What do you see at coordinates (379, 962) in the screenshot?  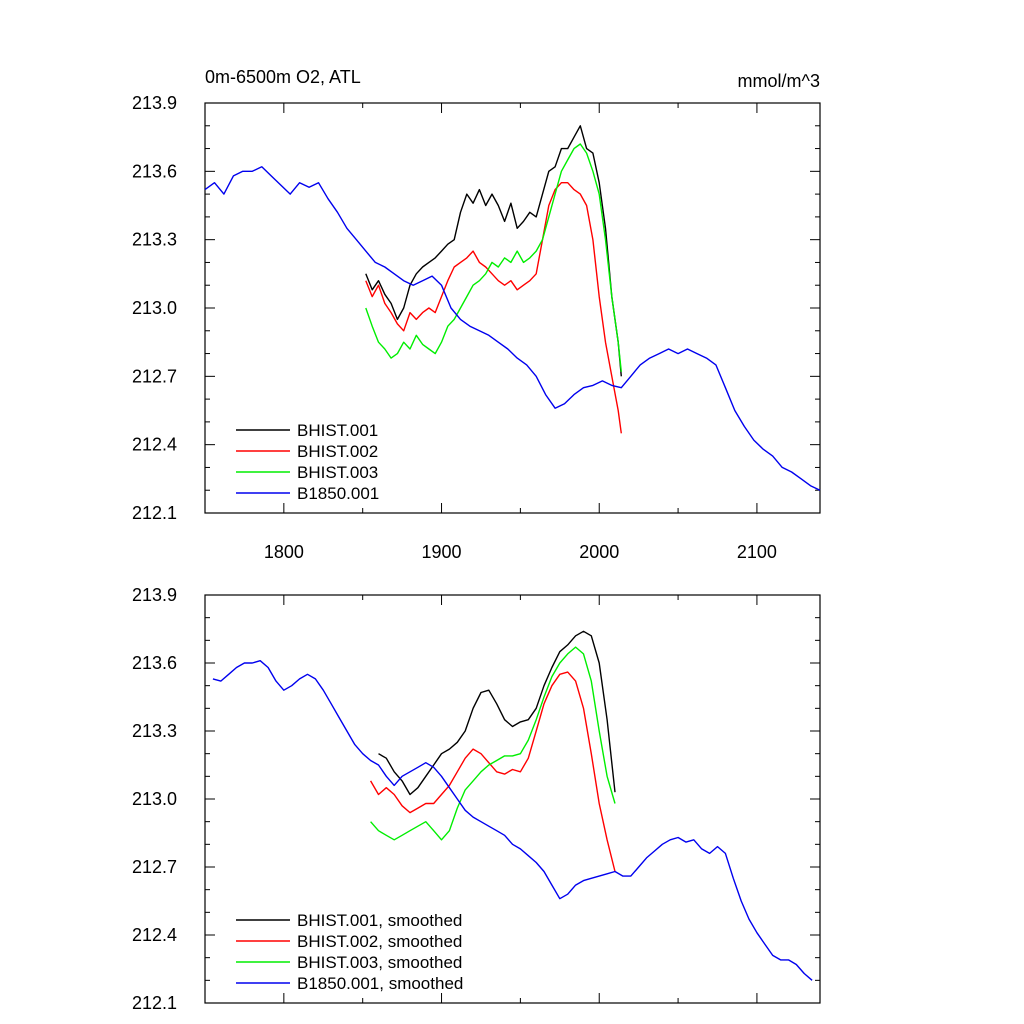 I see `legend-label: BHIST.003, smoothed` at bounding box center [379, 962].